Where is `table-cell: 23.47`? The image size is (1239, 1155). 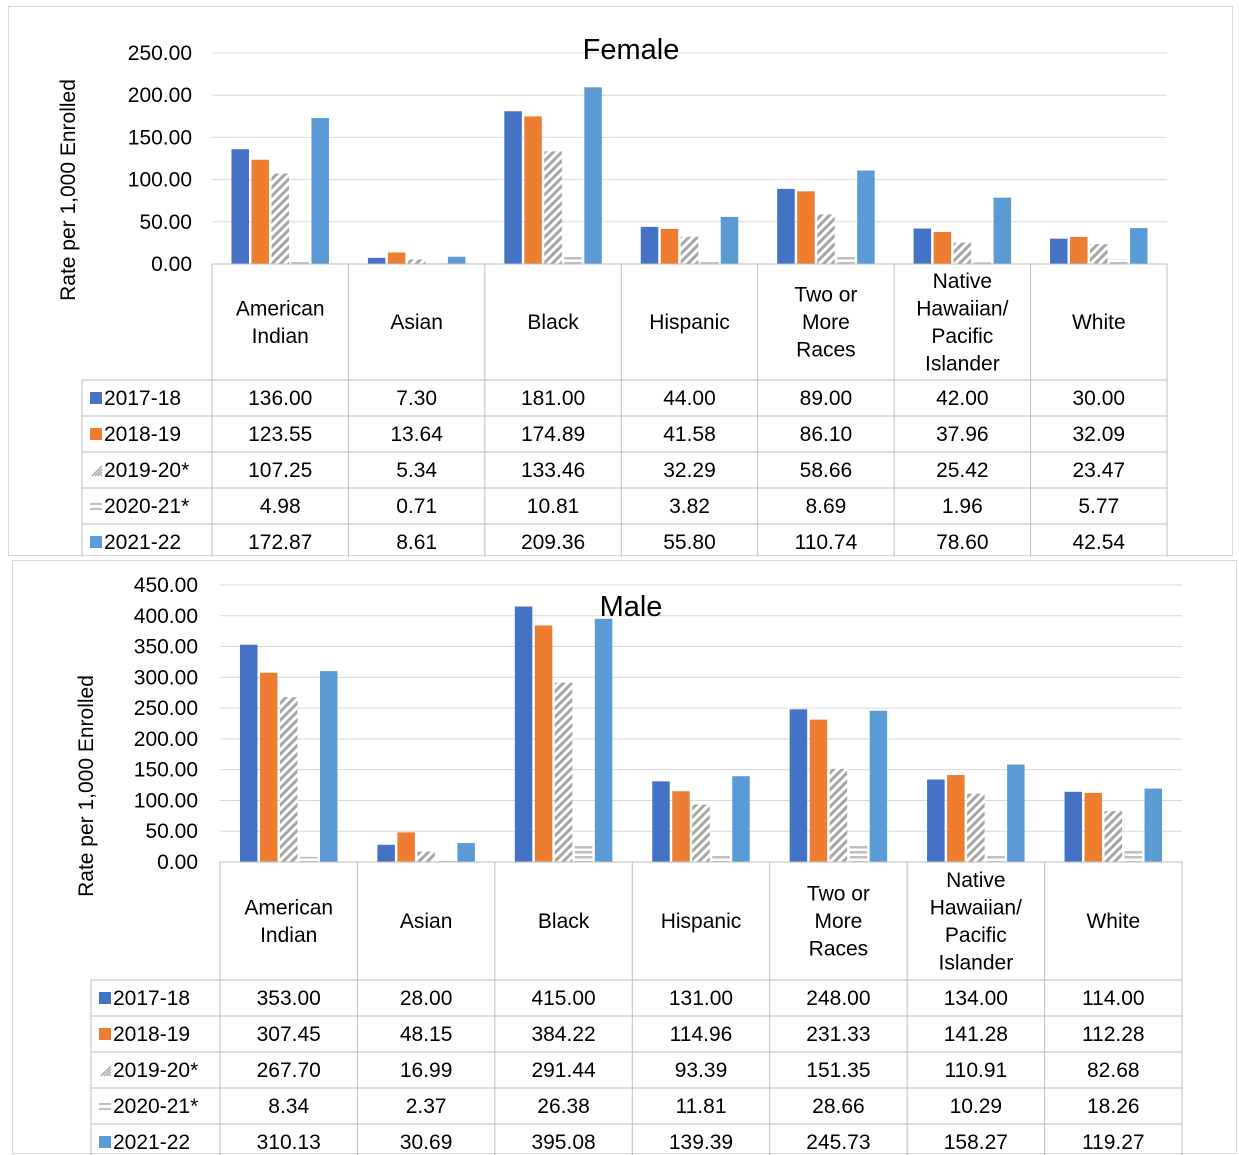 table-cell: 23.47 is located at coordinates (1099, 470).